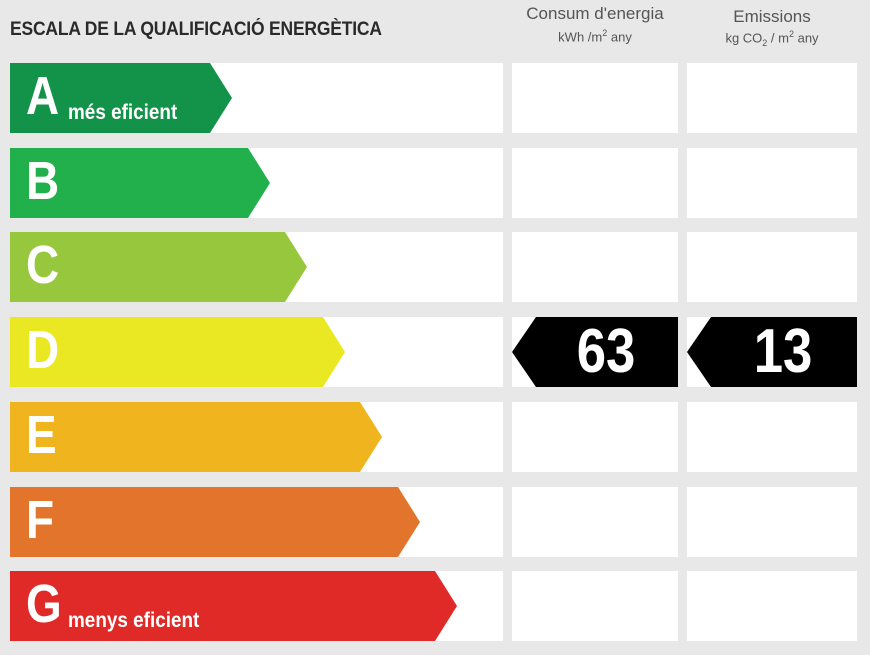  I want to click on consumption-marker-shape, so click(595, 352).